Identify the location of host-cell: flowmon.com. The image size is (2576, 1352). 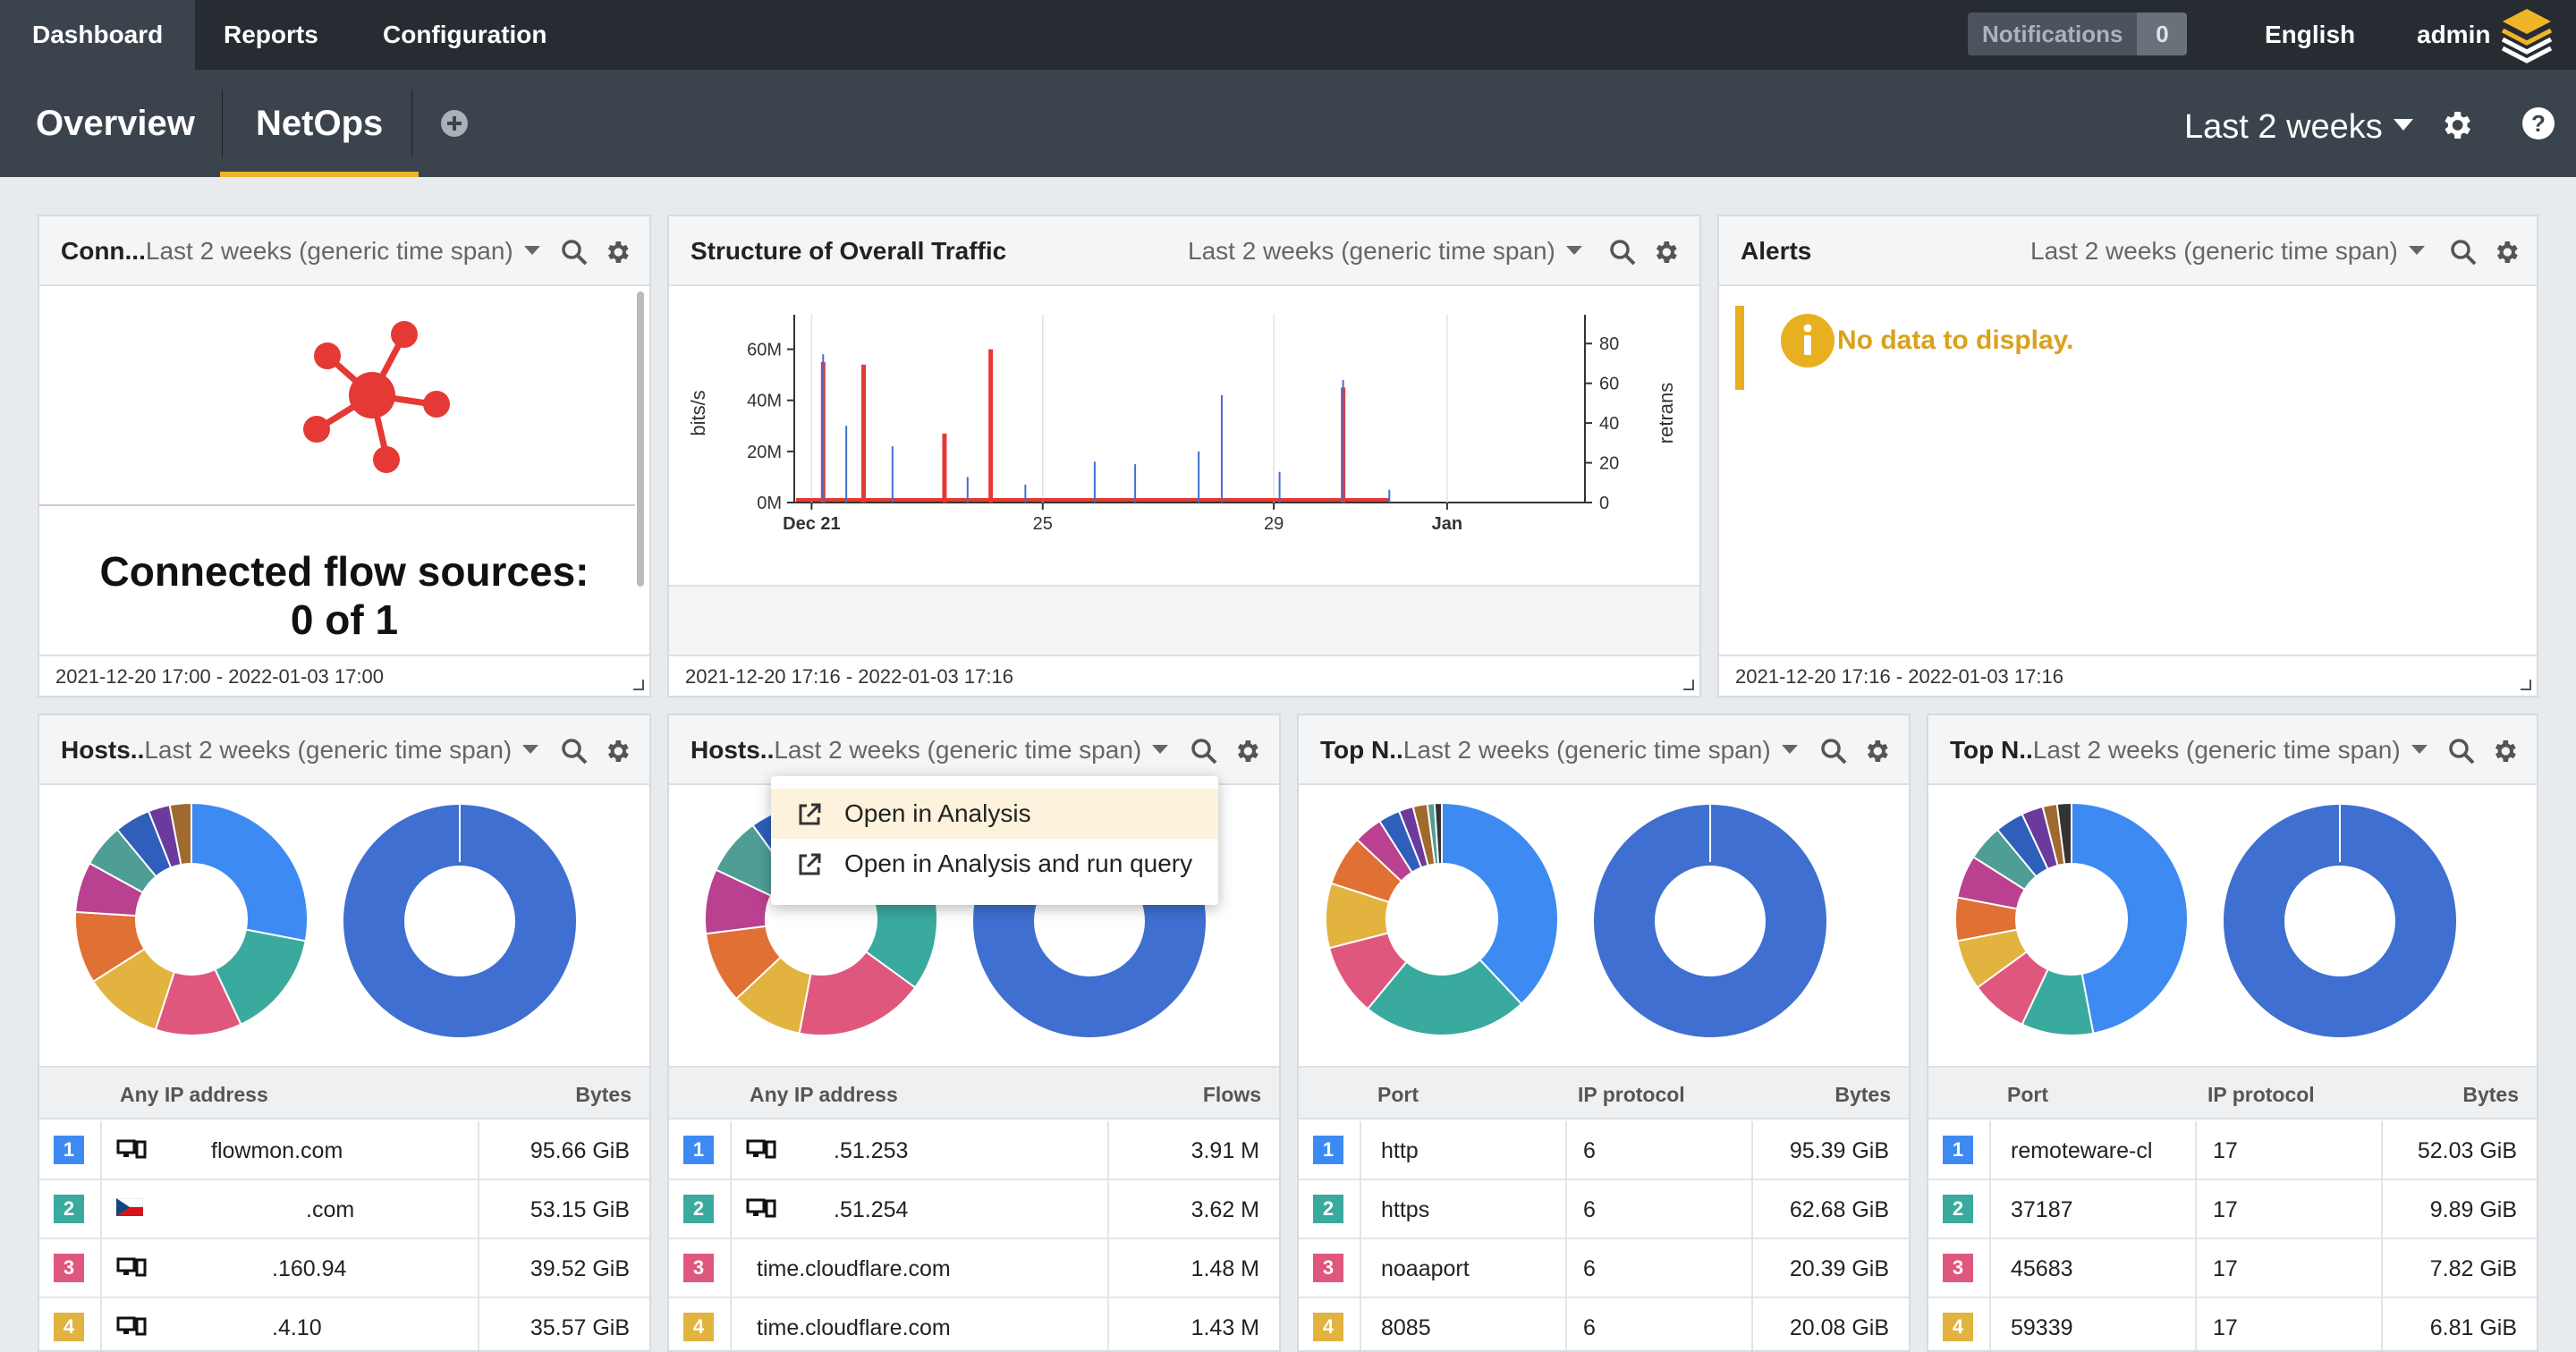
(277, 1150).